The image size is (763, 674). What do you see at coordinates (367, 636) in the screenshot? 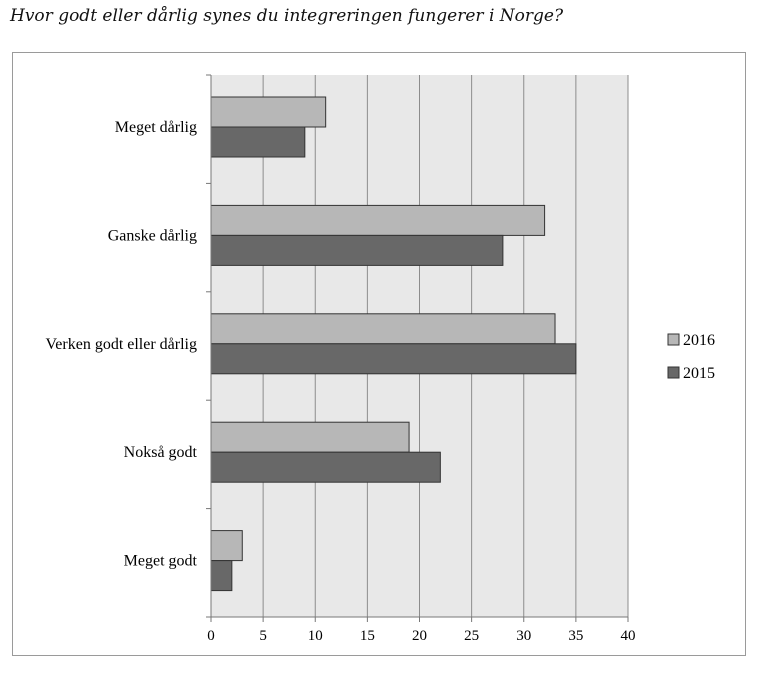
I see `x-tick-label-15: 15` at bounding box center [367, 636].